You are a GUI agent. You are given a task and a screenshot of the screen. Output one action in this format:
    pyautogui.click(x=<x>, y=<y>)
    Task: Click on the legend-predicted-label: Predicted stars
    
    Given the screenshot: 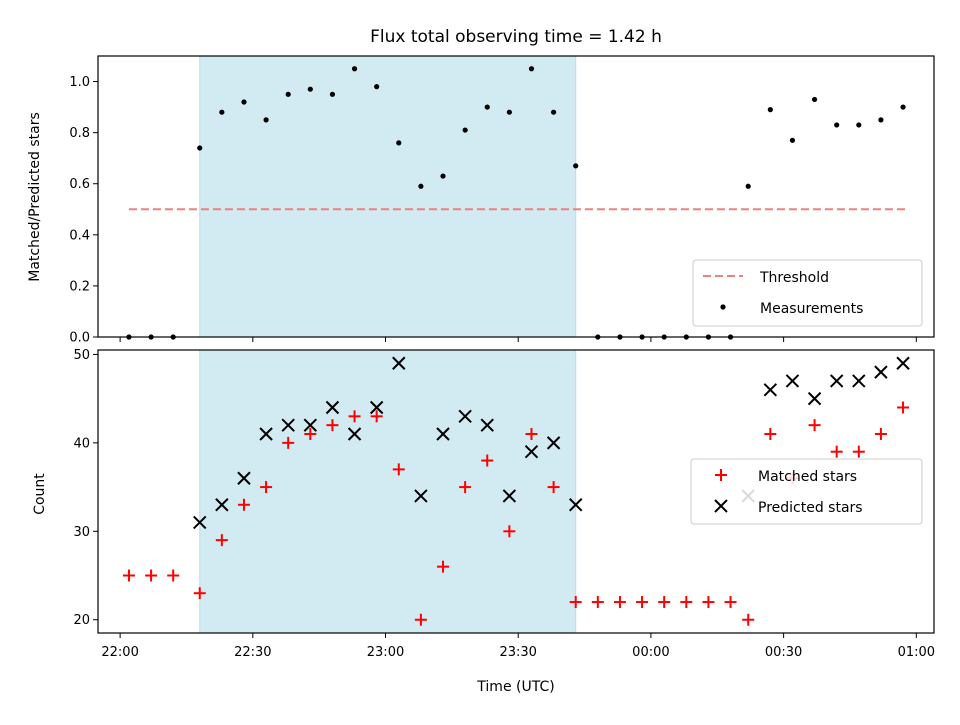 What is the action you would take?
    pyautogui.click(x=810, y=508)
    